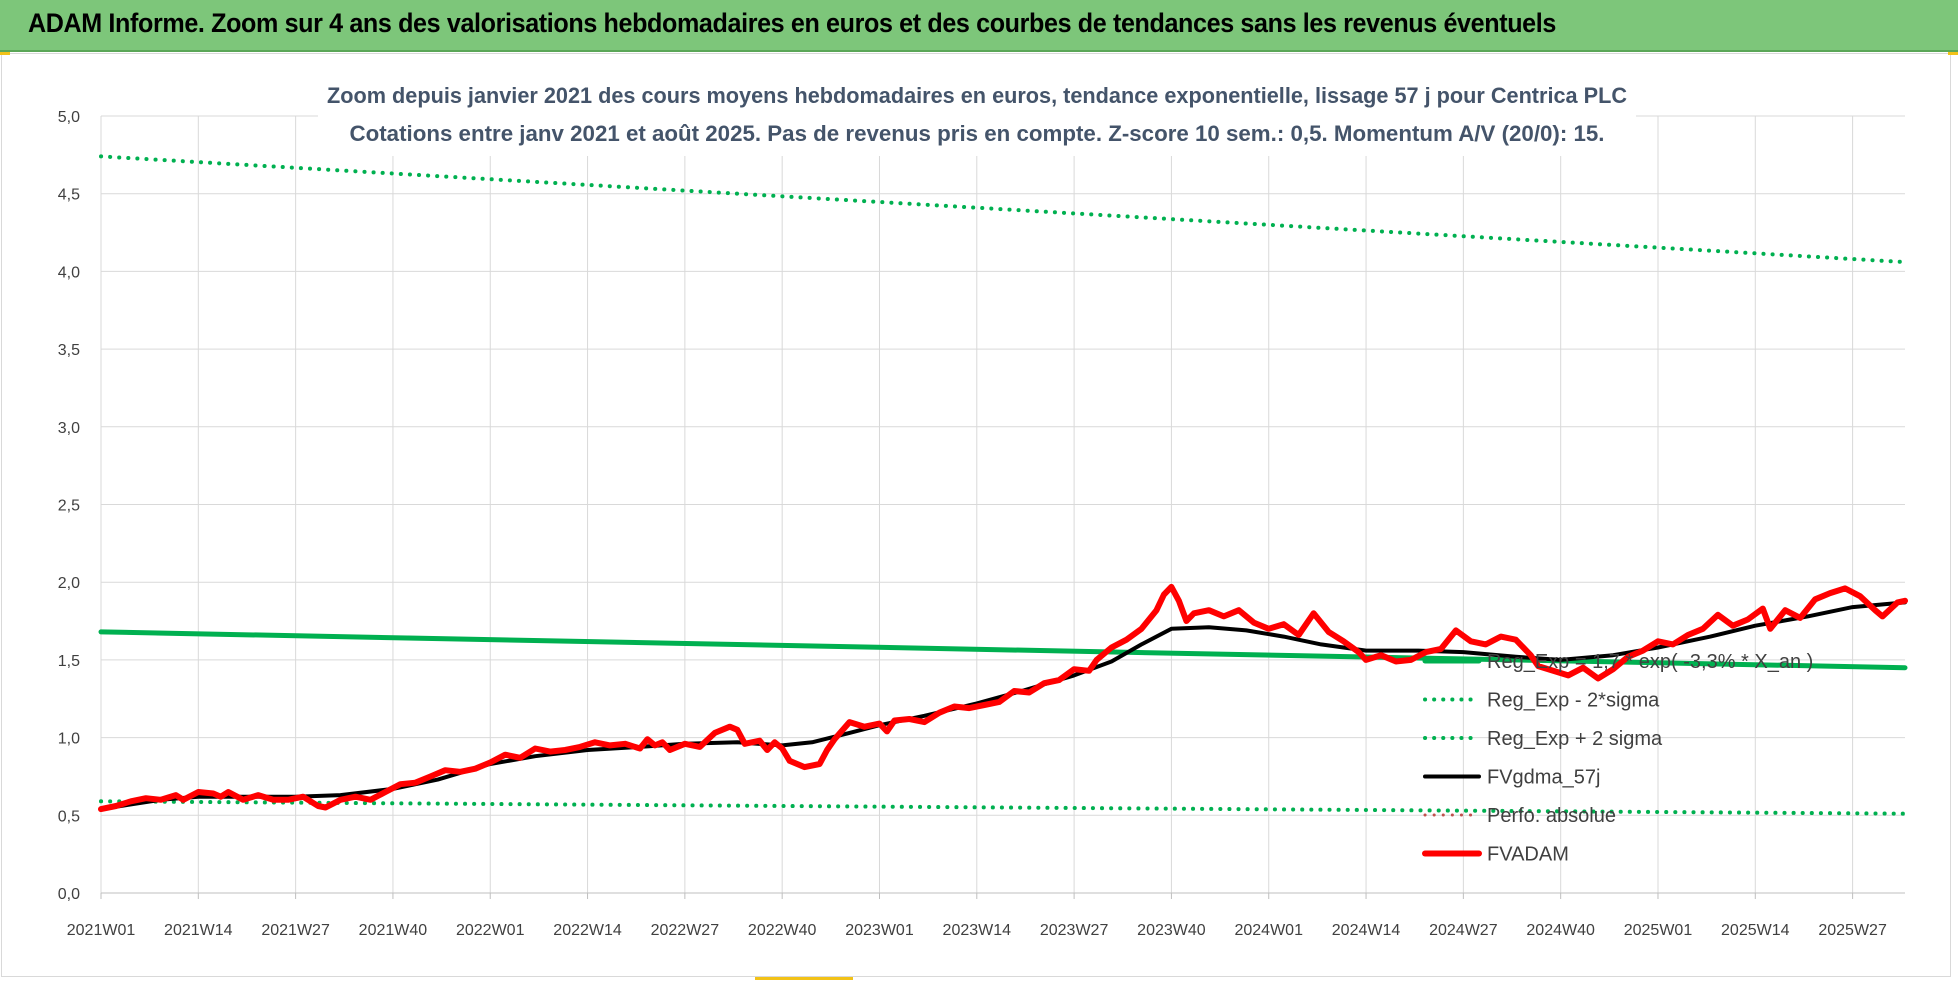 This screenshot has height=984, width=1958. I want to click on y-tick-label: 0,0, so click(69, 894).